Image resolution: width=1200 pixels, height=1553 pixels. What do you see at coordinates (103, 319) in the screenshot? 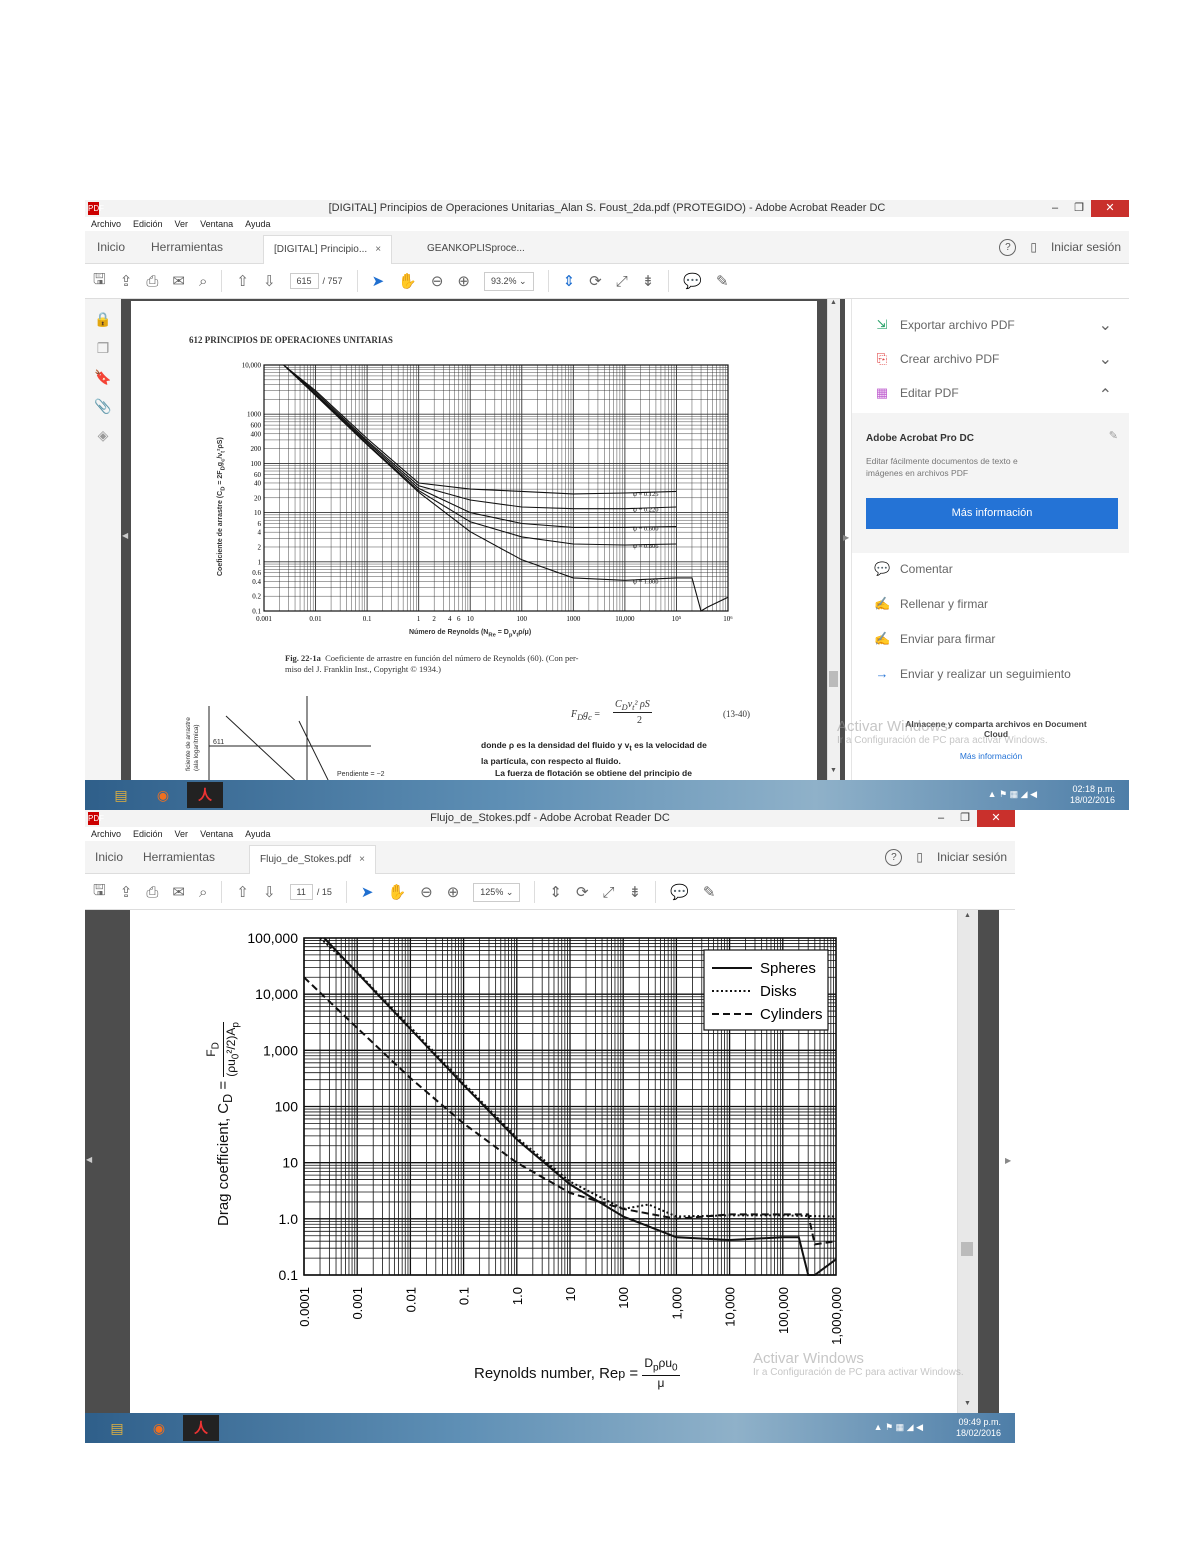
I see `lock-icon: 🔒` at bounding box center [103, 319].